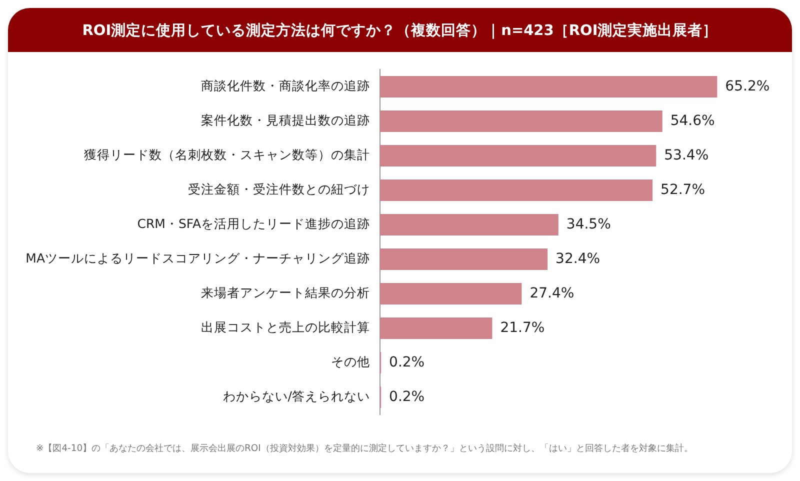 This screenshot has width=800, height=481. Describe the element at coordinates (552, 293) in the screenshot. I see `data-label: 27.4%` at that location.